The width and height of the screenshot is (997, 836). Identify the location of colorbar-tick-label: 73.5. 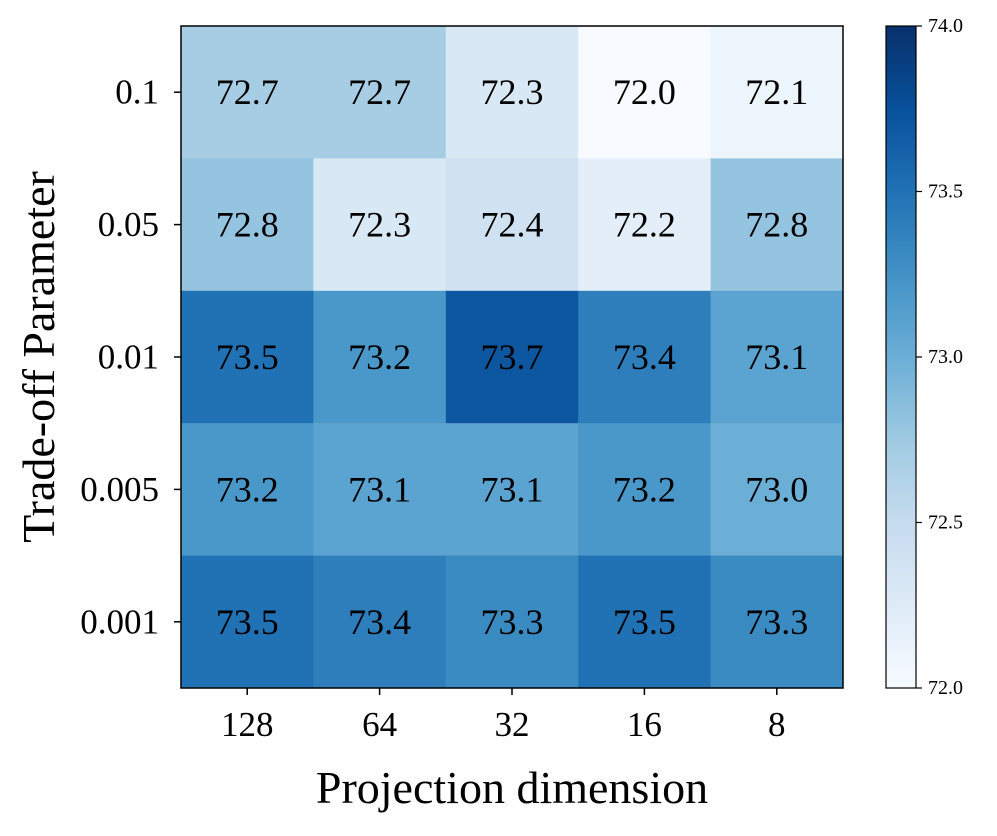
(945, 192).